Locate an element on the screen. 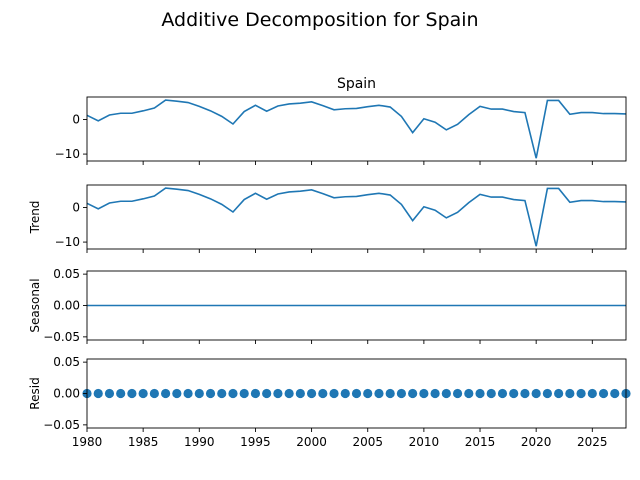  observed-ytick-label: −10 is located at coordinates (67, 154).